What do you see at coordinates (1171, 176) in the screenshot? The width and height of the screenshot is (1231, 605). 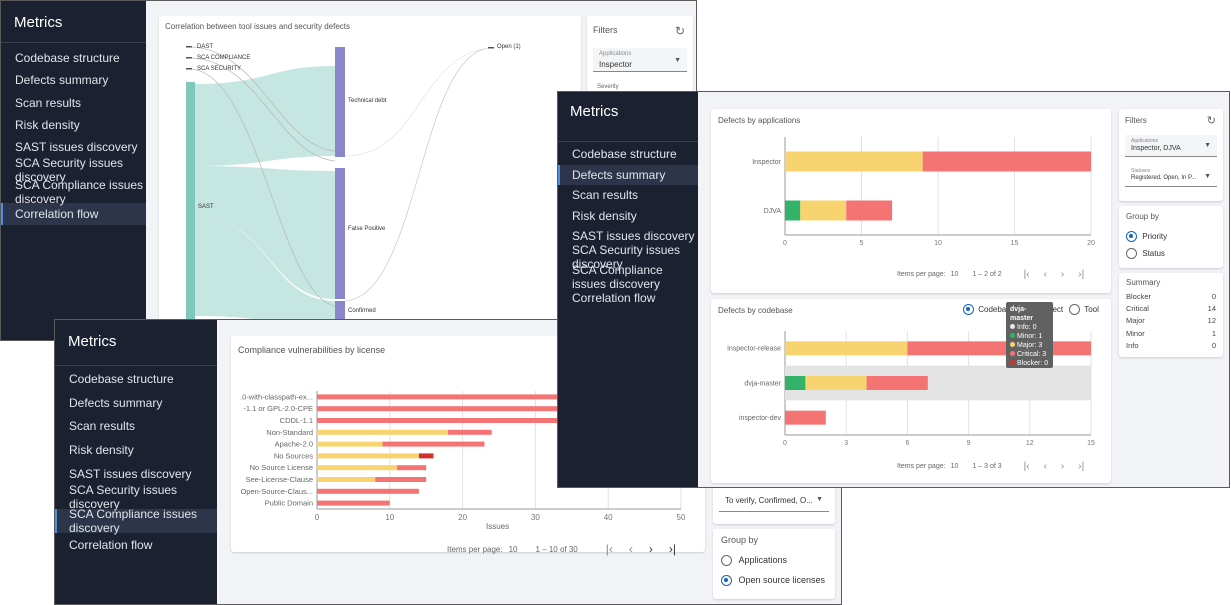 I see `statuses-select: Statuses Registered, Open, In P... ▼` at bounding box center [1171, 176].